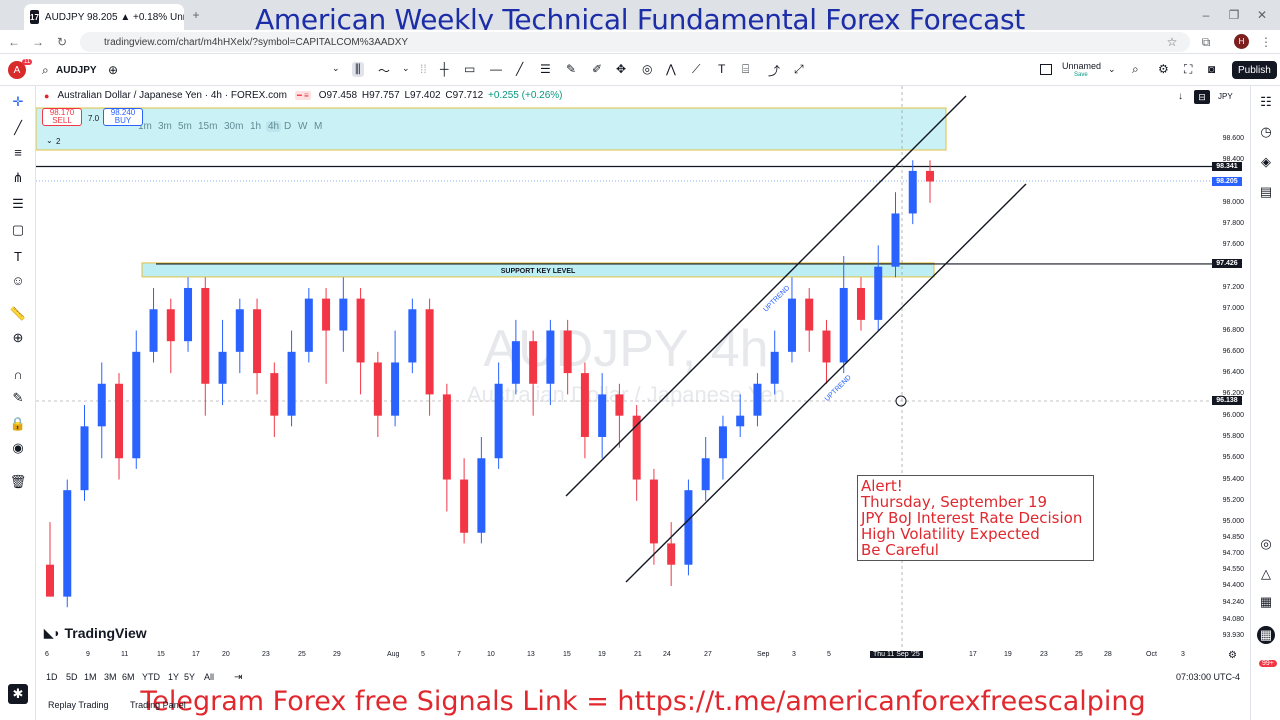 This screenshot has width=1280, height=720. Describe the element at coordinates (1112, 69) in the screenshot. I see `layout-dropdown-icon: ⌄` at that location.